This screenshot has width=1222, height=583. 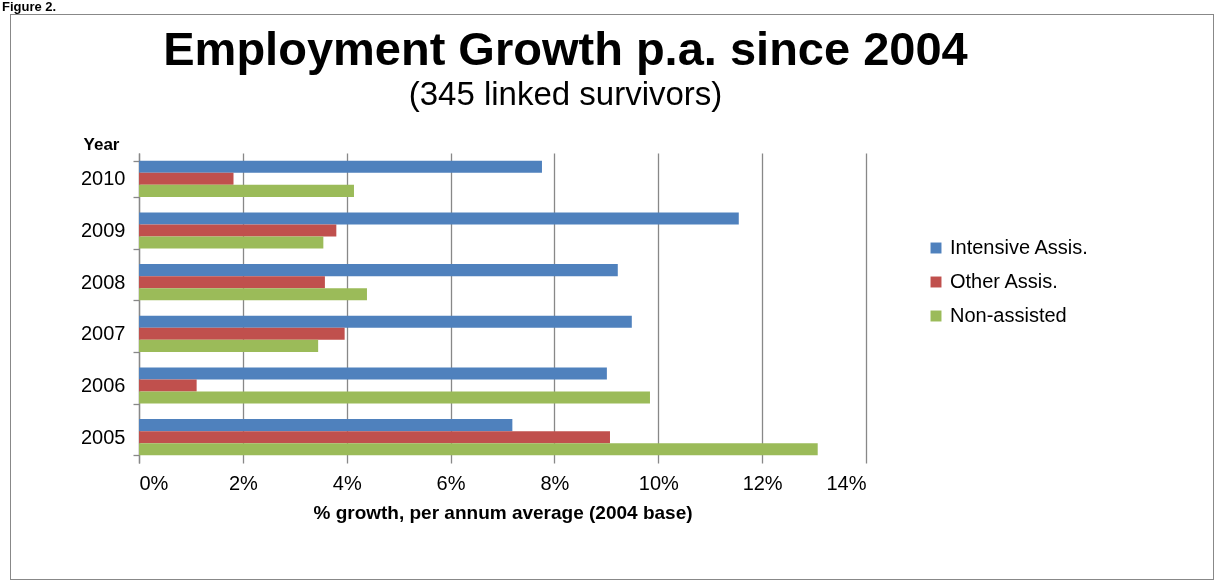 What do you see at coordinates (101, 144) in the screenshot?
I see `y-axis-title: Year` at bounding box center [101, 144].